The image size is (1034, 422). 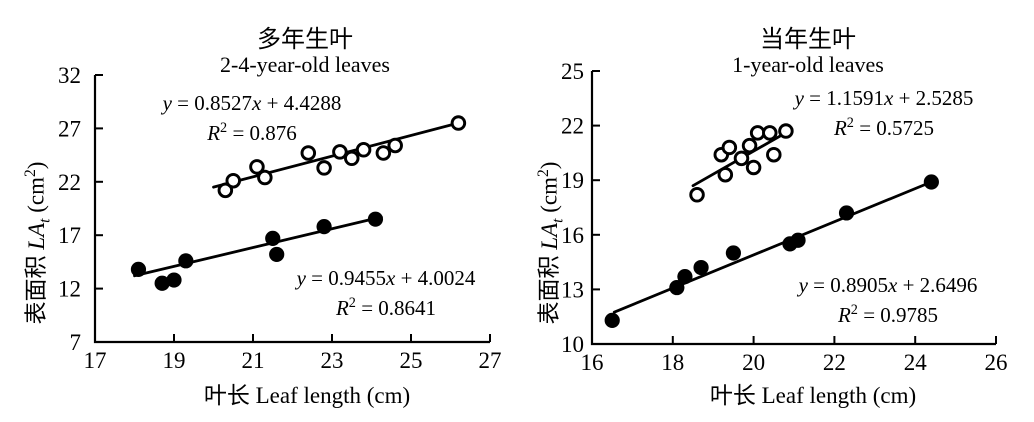 I want to click on r-squared-text: R2 = 0.8641, so click(x=386, y=307).